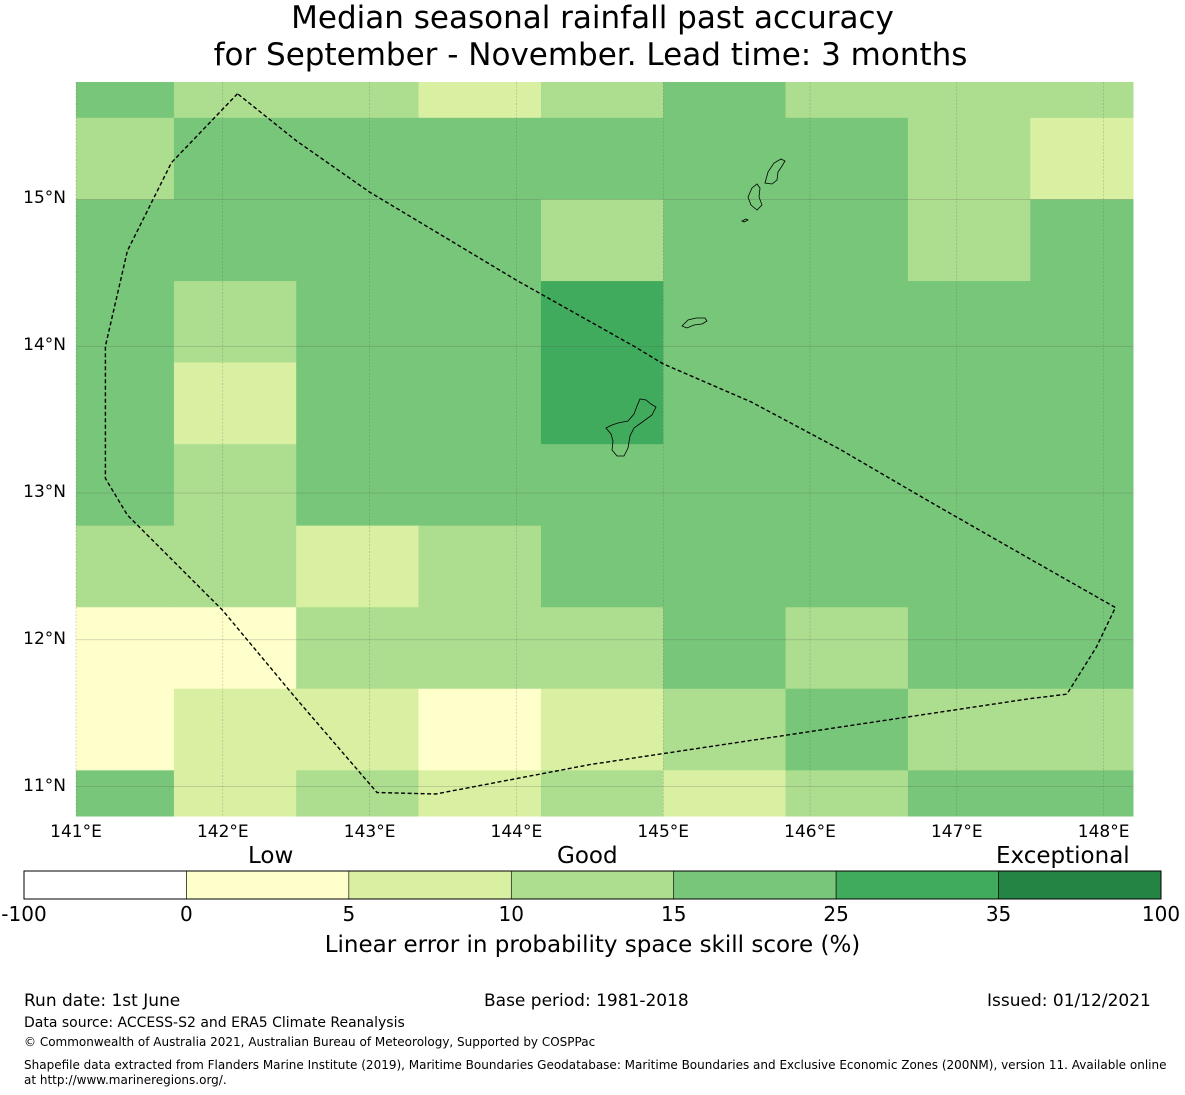 The height and width of the screenshot is (1095, 1185). Describe the element at coordinates (44, 492) in the screenshot. I see `y-tick-label: 13°N` at that location.